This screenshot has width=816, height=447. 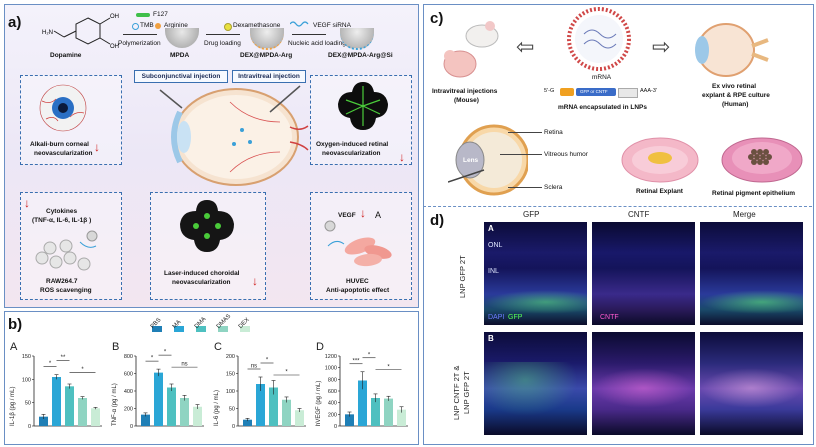 What do you see at coordinates (115, 347) in the screenshot?
I see `chart-1-title: B` at bounding box center [115, 347].